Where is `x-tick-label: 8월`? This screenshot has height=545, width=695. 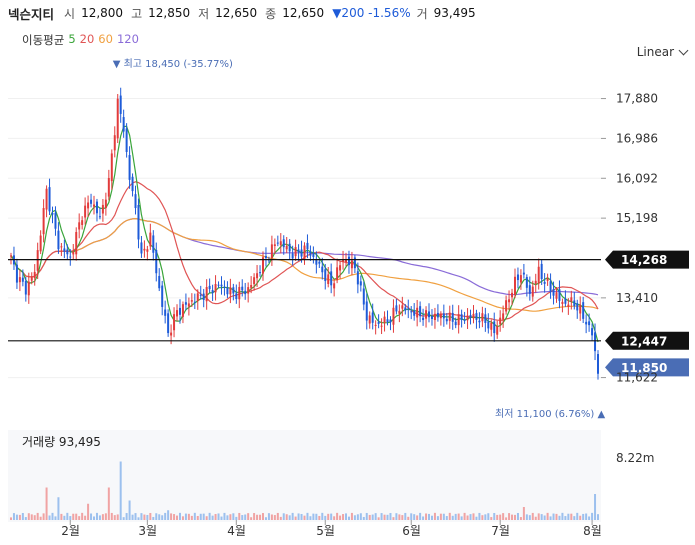
x-tick-label: 8월 is located at coordinates (592, 531).